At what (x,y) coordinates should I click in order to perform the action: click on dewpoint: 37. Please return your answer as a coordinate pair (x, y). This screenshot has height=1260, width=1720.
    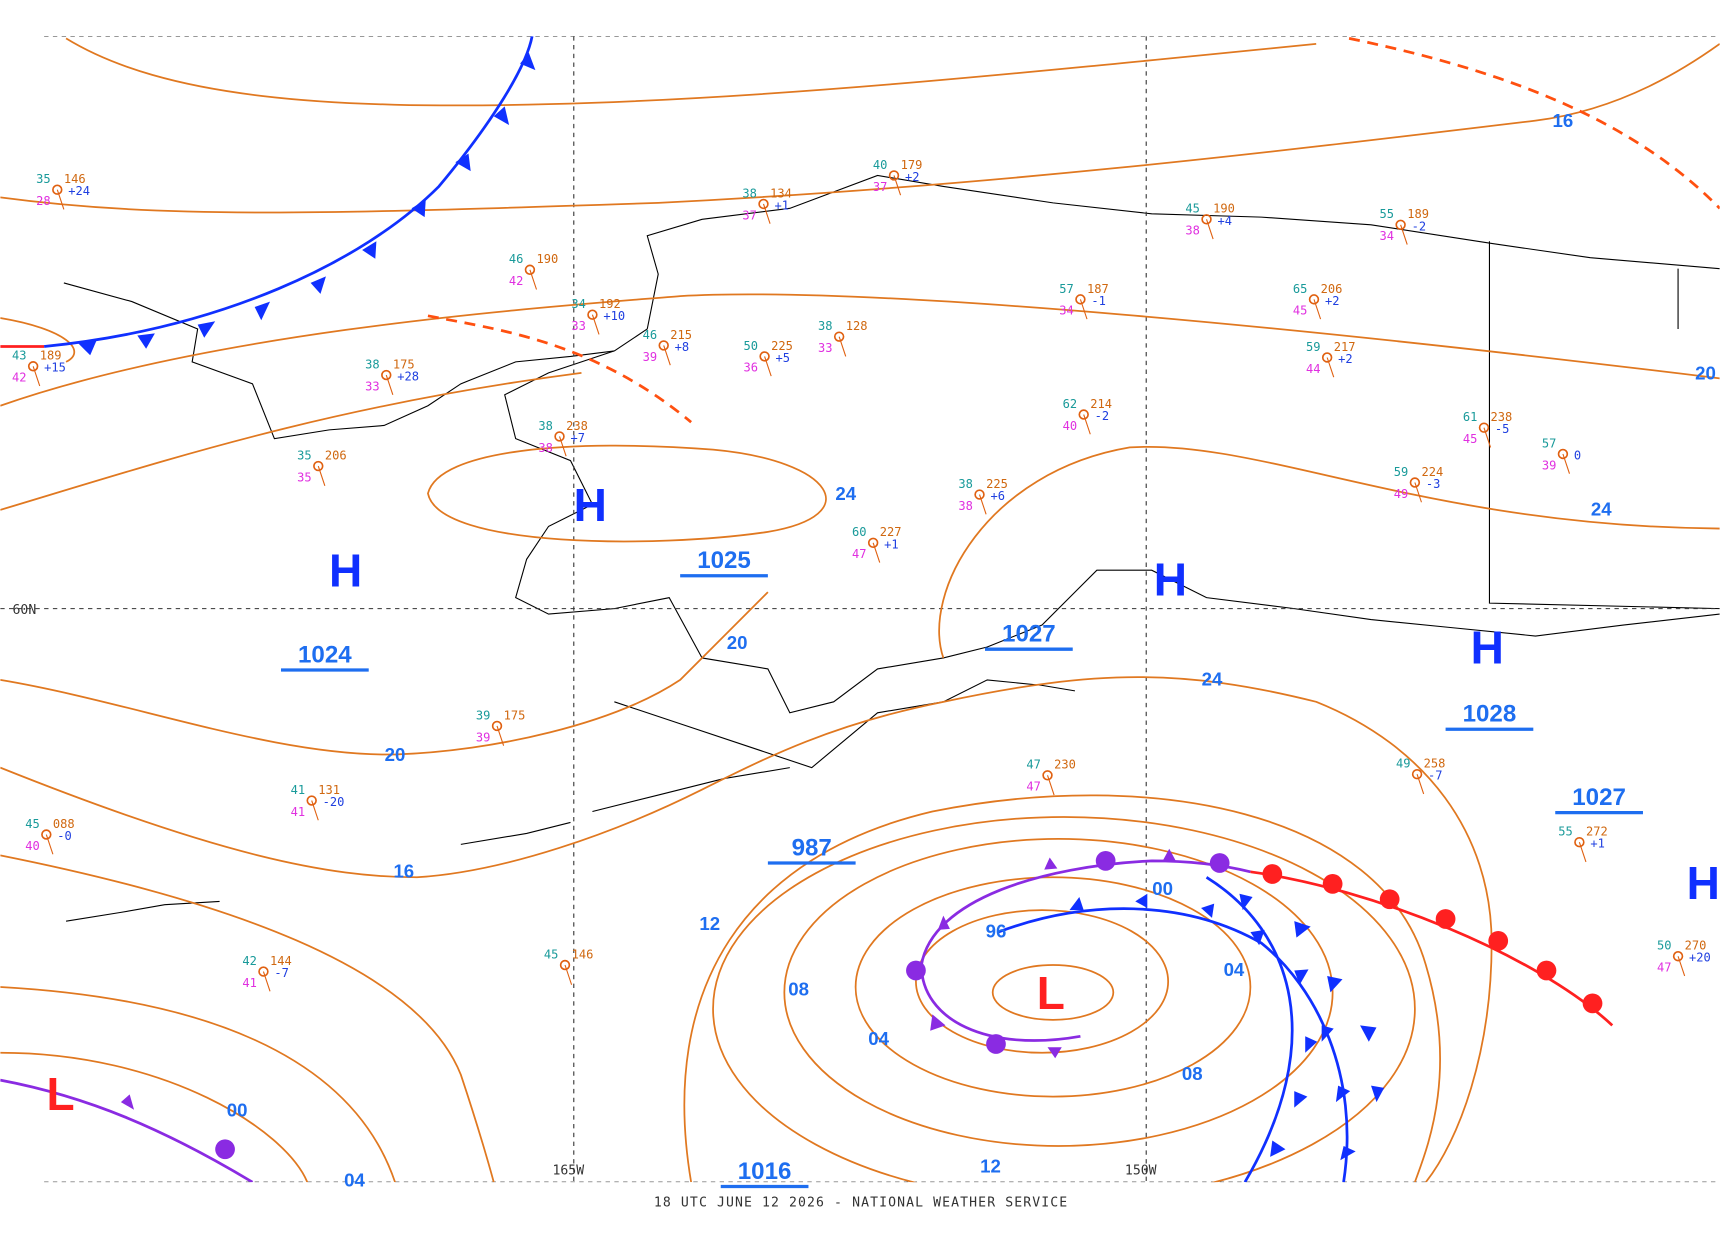
    Looking at the image, I should click on (749, 215).